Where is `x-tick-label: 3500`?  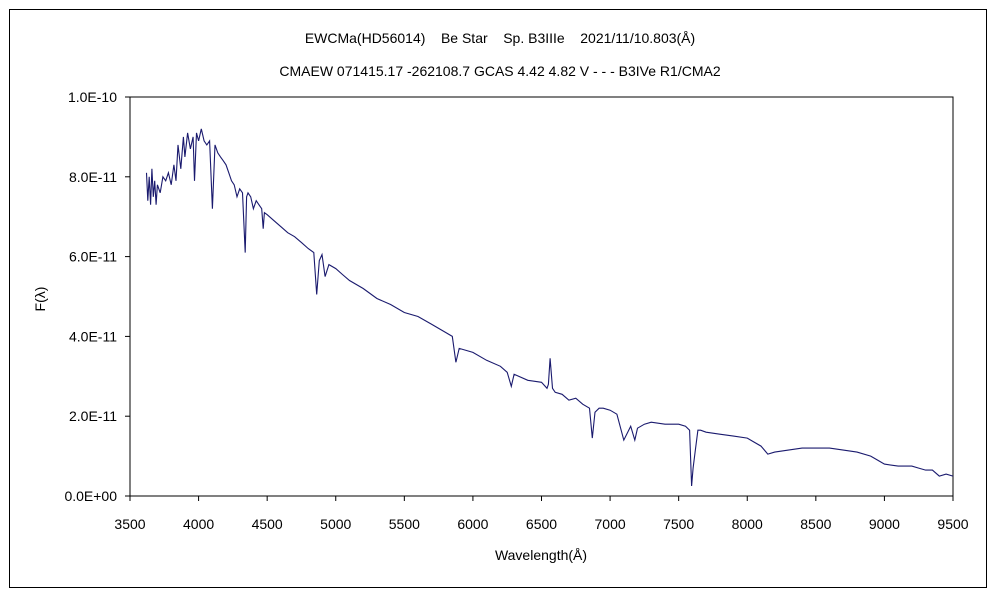
x-tick-label: 3500 is located at coordinates (129, 524).